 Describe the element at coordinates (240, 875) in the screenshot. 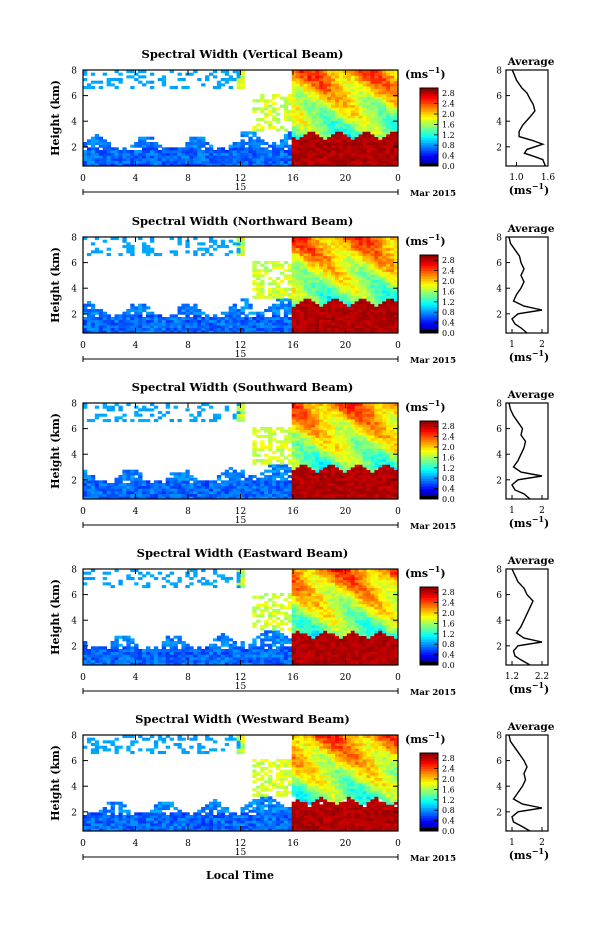

I see `x-axis-label: Local Time` at that location.